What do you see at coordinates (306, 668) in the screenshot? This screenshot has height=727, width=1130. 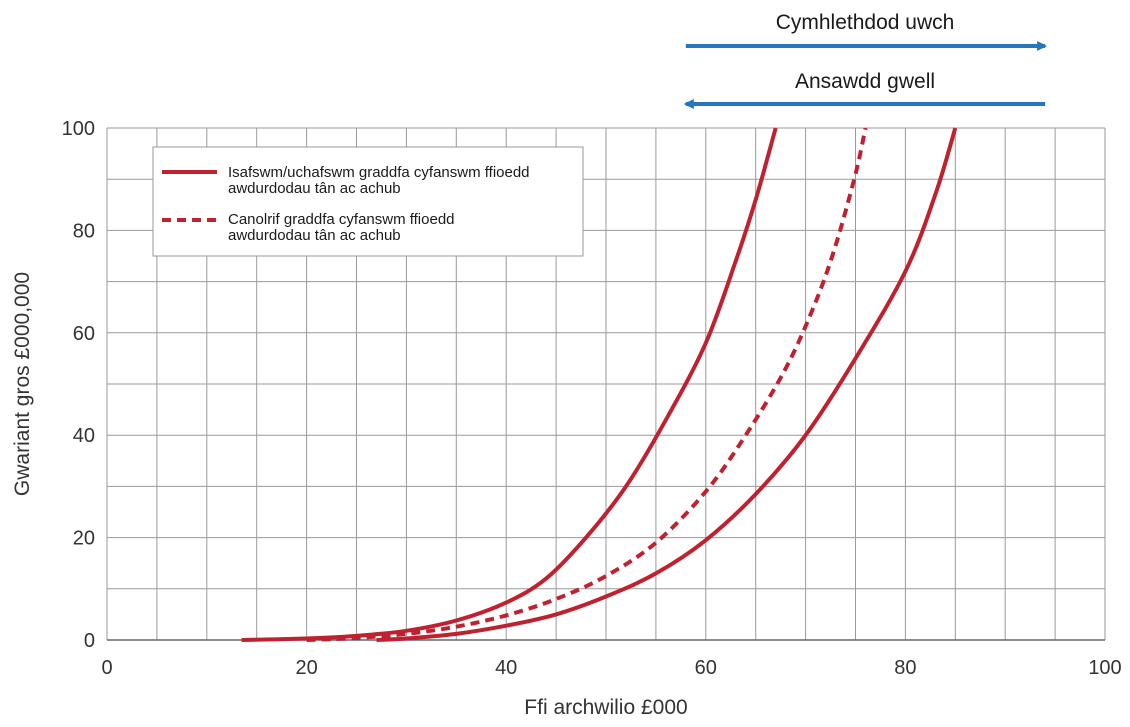 I see `x-tick-label: 20` at bounding box center [306, 668].